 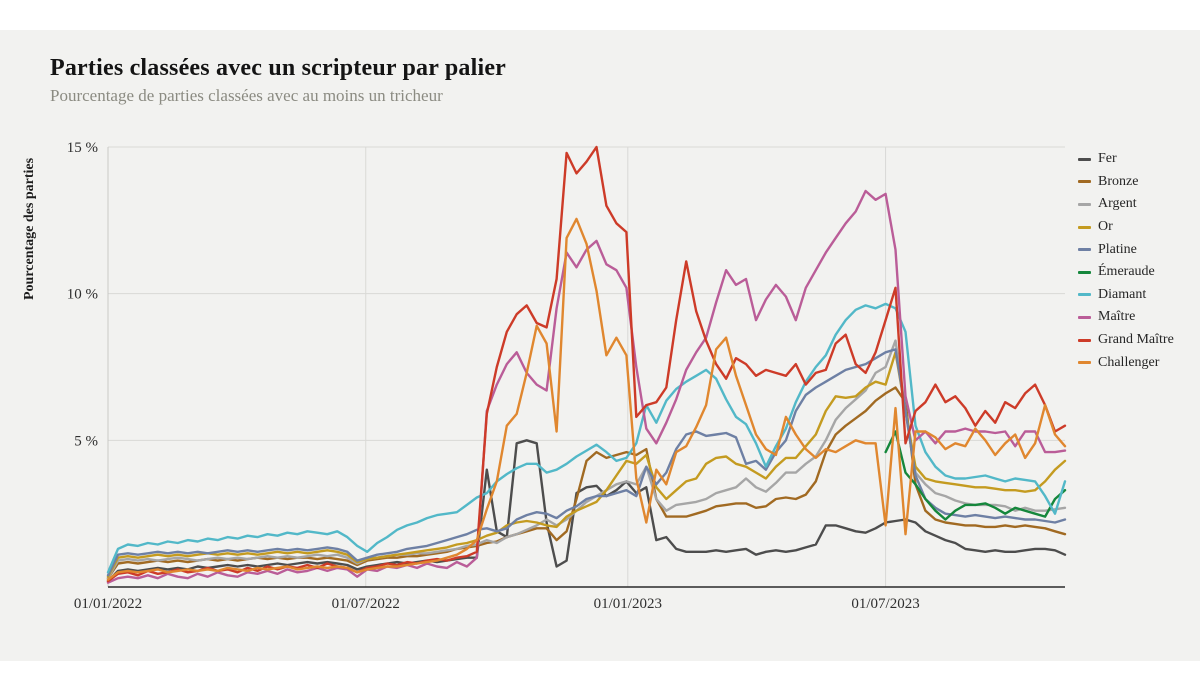 What do you see at coordinates (1084, 250) in the screenshot?
I see `legend-dash-icon-platine` at bounding box center [1084, 250].